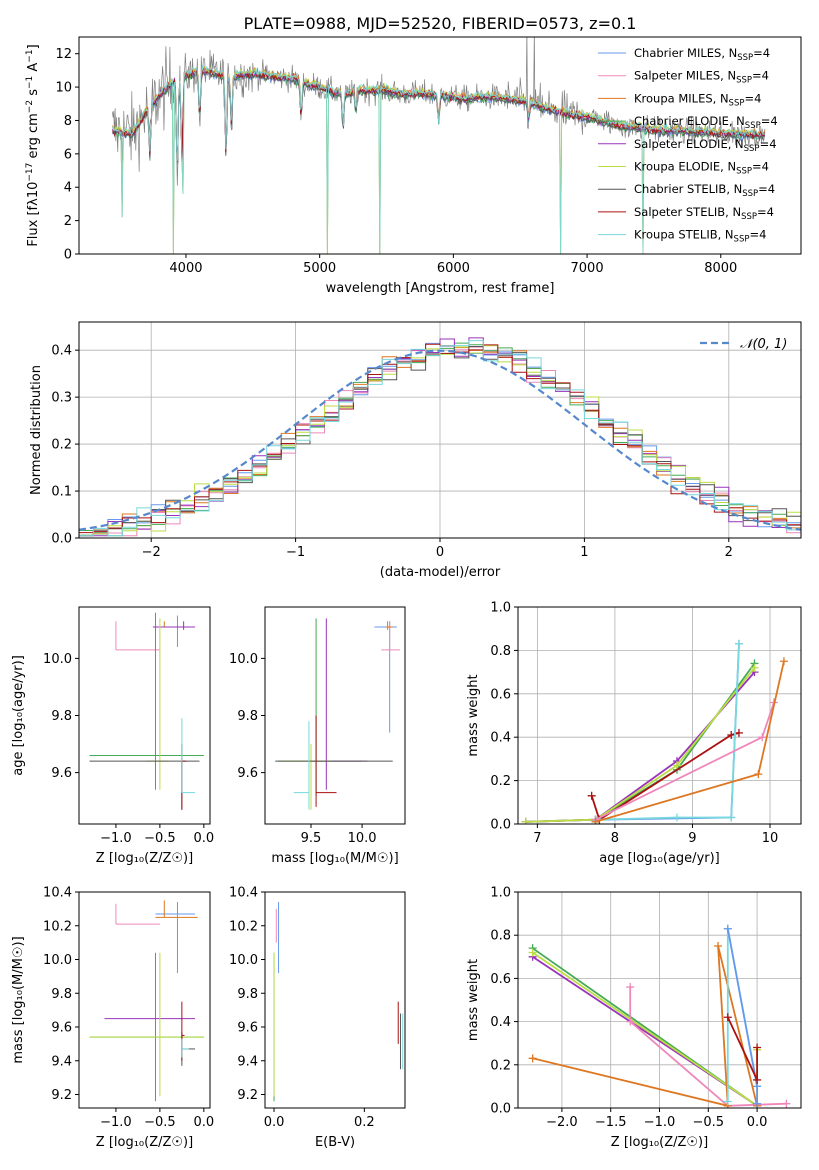 The width and height of the screenshot is (819, 1170). What do you see at coordinates (685, 167) in the screenshot?
I see `legend-text: Kroupa ELODIE, N` at bounding box center [685, 167].